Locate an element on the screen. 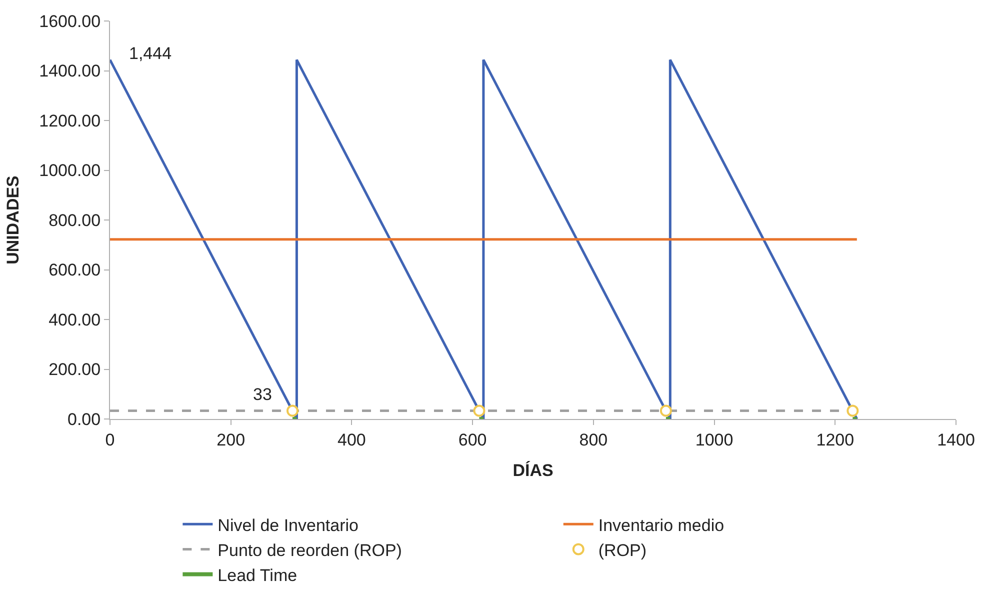  y-tick-label: 400.00 is located at coordinates (74, 320).